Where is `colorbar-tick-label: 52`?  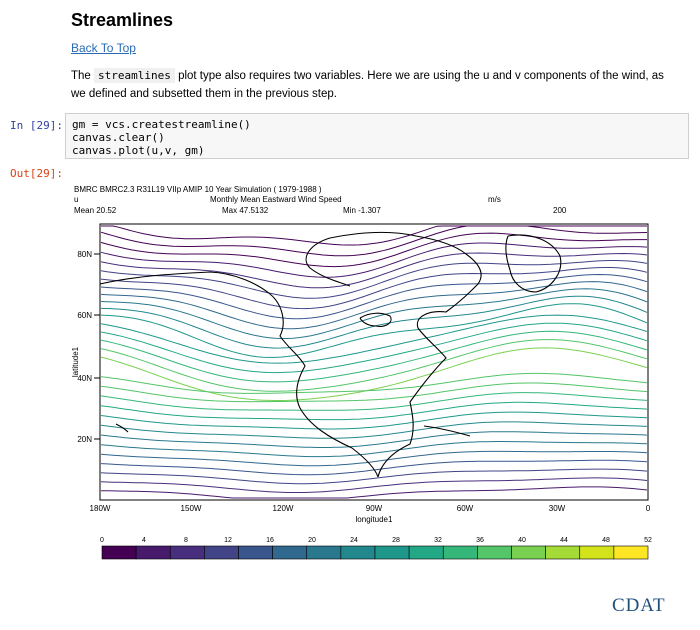
colorbar-tick-label: 52 is located at coordinates (648, 540).